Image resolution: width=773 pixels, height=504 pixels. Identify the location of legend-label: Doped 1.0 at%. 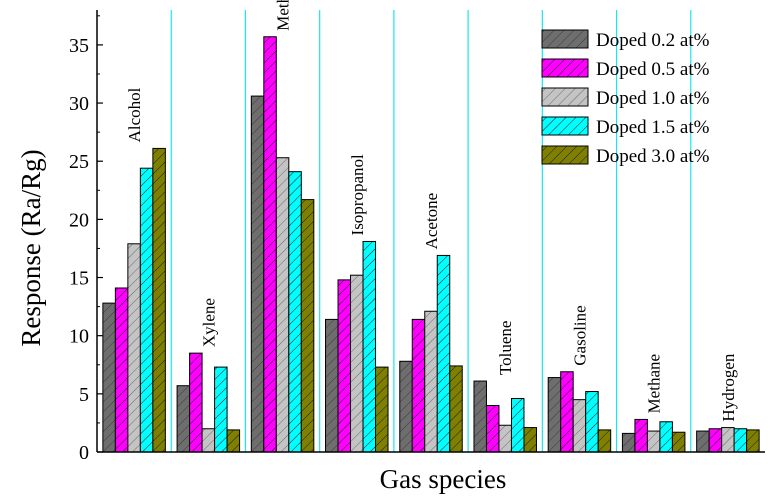
(653, 98).